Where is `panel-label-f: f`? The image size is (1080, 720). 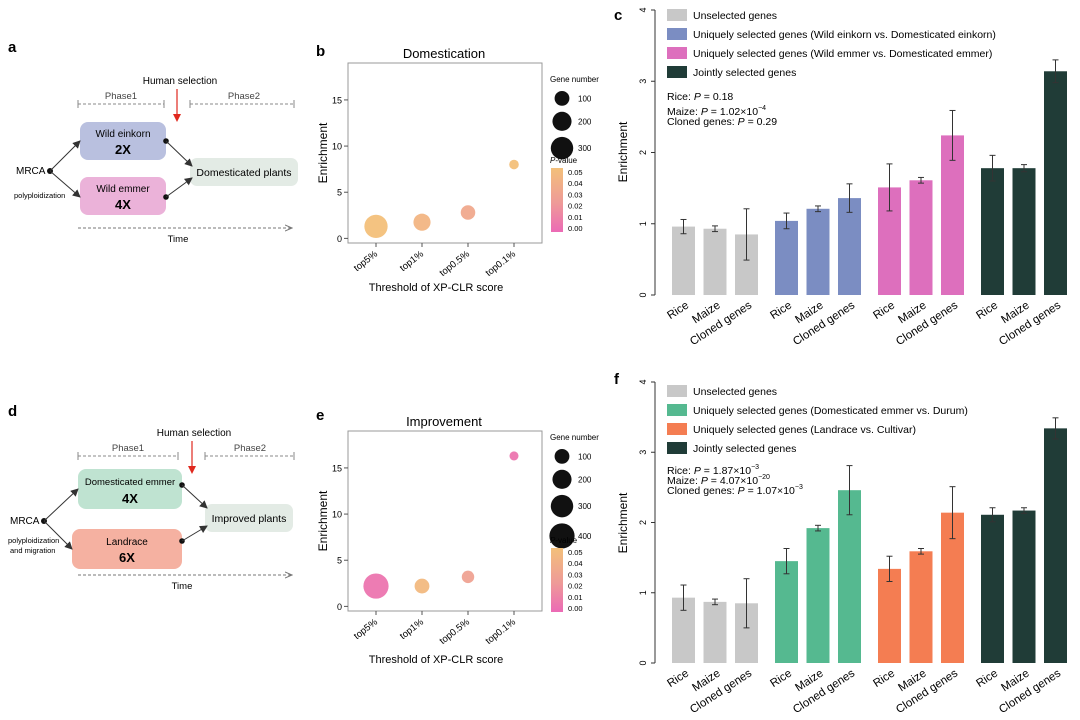 panel-label-f: f is located at coordinates (617, 379).